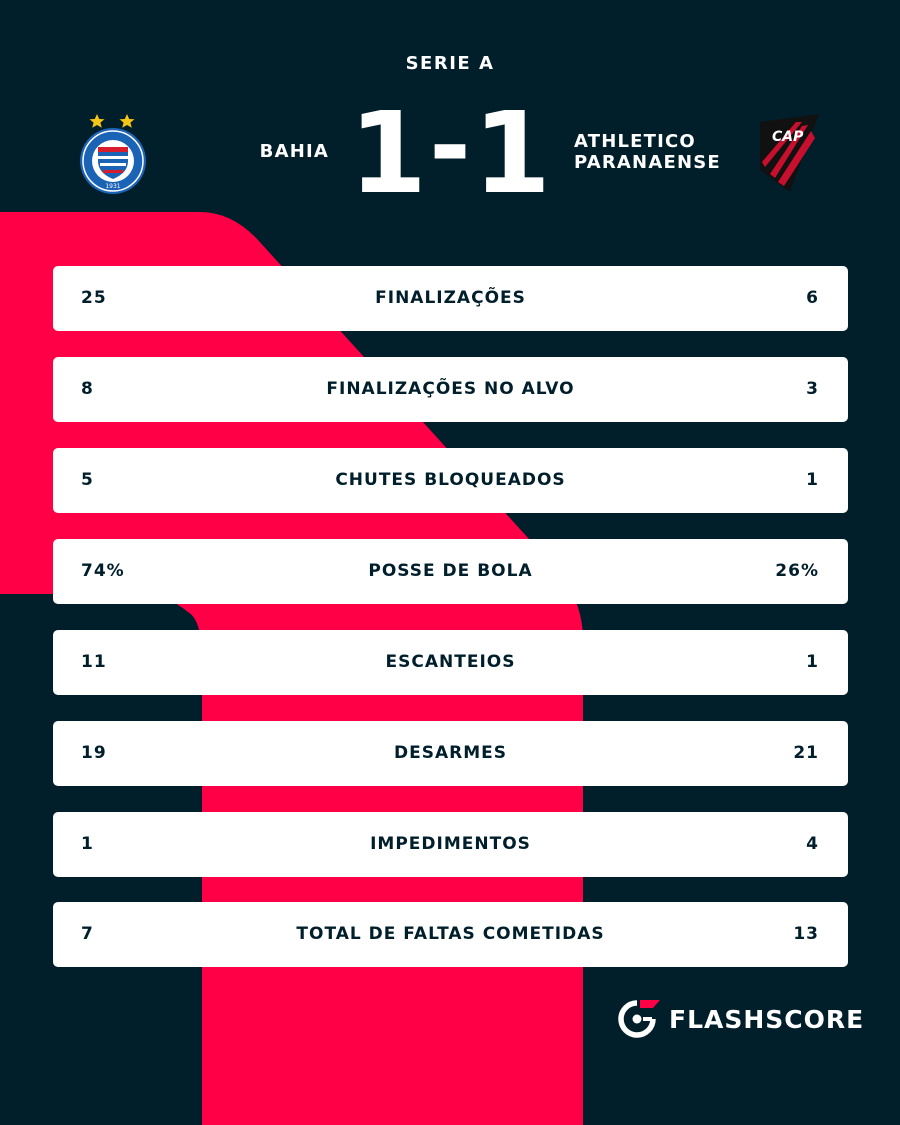  Describe the element at coordinates (806, 934) in the screenshot. I see `away-stat-value: 13` at that location.